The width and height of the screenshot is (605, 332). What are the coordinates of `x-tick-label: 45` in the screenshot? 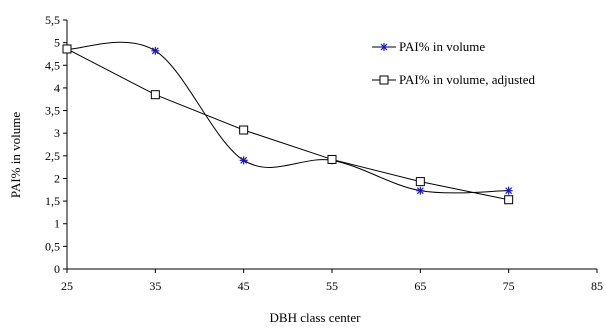 It's located at (244, 286).